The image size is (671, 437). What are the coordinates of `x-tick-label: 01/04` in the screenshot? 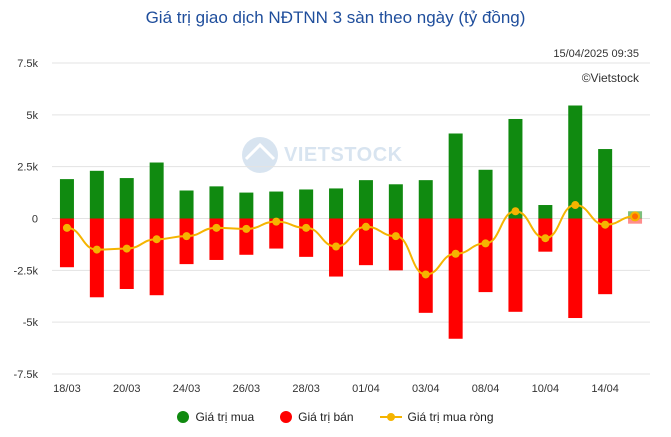 It's located at (366, 389).